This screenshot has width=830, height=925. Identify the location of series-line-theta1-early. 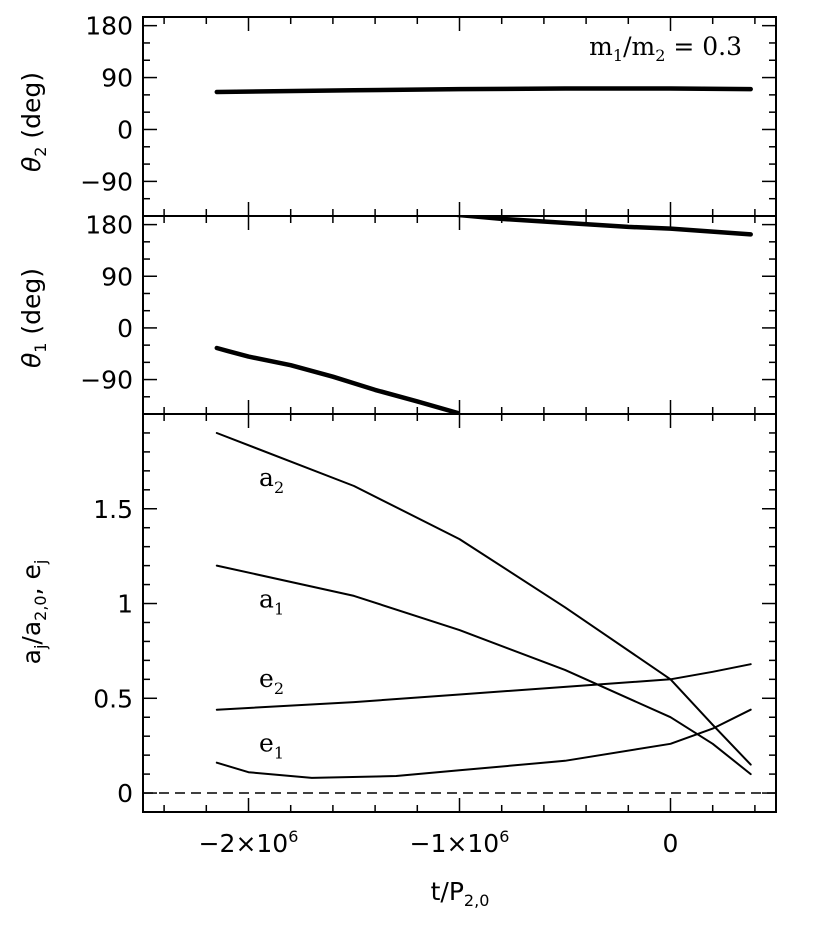
(337, 379).